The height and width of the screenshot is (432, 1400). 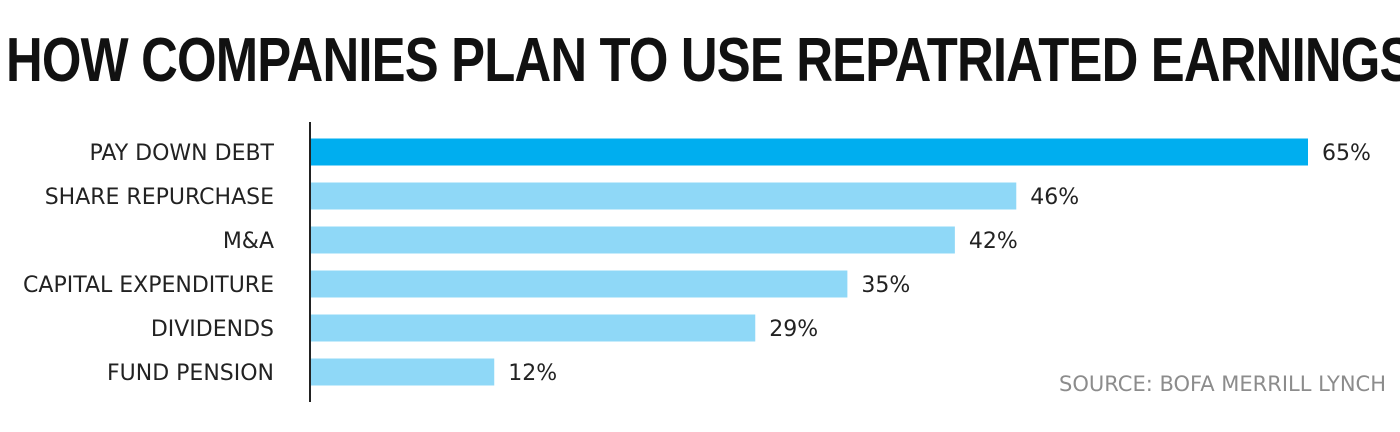 I want to click on value-label-dividends: 29%, so click(x=793, y=329).